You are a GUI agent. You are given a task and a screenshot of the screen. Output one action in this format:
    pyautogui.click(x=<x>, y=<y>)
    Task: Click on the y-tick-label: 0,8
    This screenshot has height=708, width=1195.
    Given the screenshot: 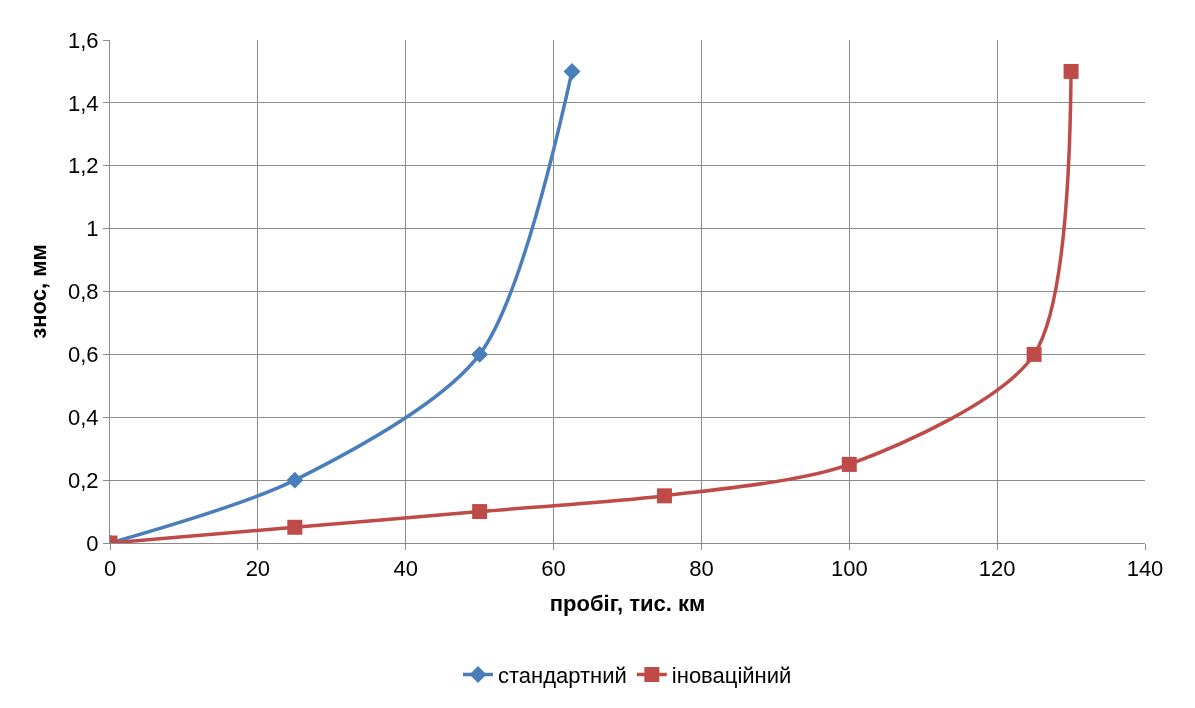 What is the action you would take?
    pyautogui.click(x=83, y=292)
    